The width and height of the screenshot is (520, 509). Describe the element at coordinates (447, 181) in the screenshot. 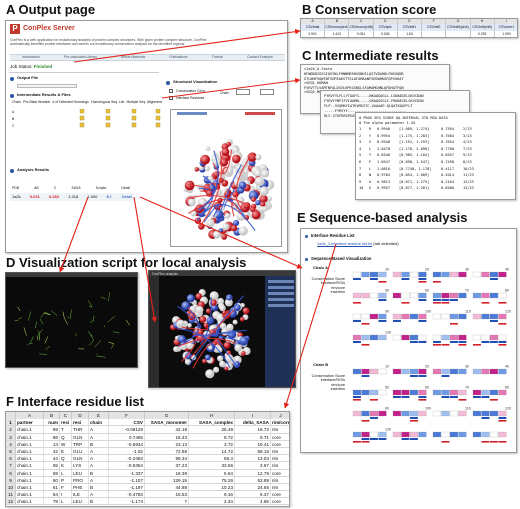

I see `score-cell: 0.2164` at that location.